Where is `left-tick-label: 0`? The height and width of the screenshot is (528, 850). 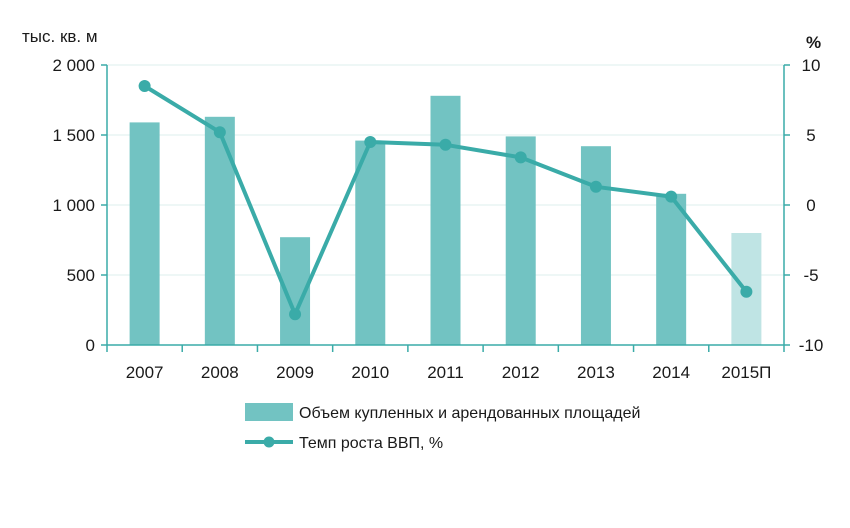 left-tick-label: 0 is located at coordinates (90, 345).